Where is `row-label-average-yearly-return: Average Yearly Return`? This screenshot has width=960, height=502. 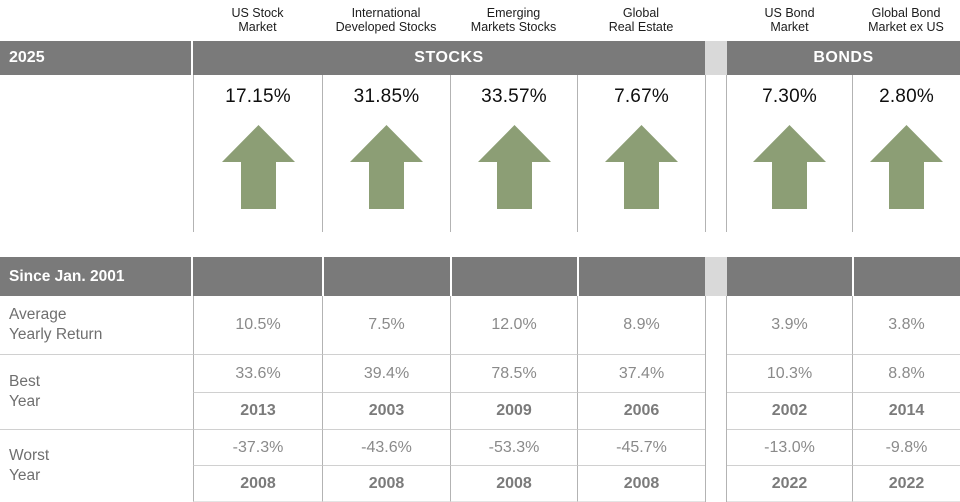
row-label-average-yearly-return: Average Yearly Return is located at coordinates (96, 325).